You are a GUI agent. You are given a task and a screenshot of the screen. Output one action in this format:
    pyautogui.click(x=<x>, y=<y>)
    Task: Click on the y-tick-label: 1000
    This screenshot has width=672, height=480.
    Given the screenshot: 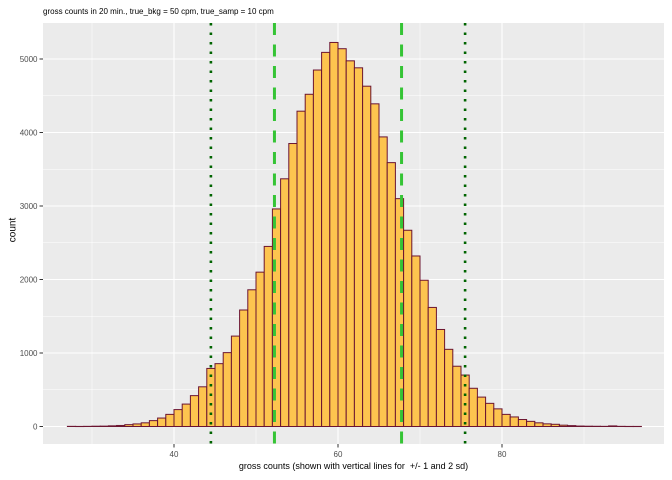 What is the action you would take?
    pyautogui.click(x=29, y=353)
    